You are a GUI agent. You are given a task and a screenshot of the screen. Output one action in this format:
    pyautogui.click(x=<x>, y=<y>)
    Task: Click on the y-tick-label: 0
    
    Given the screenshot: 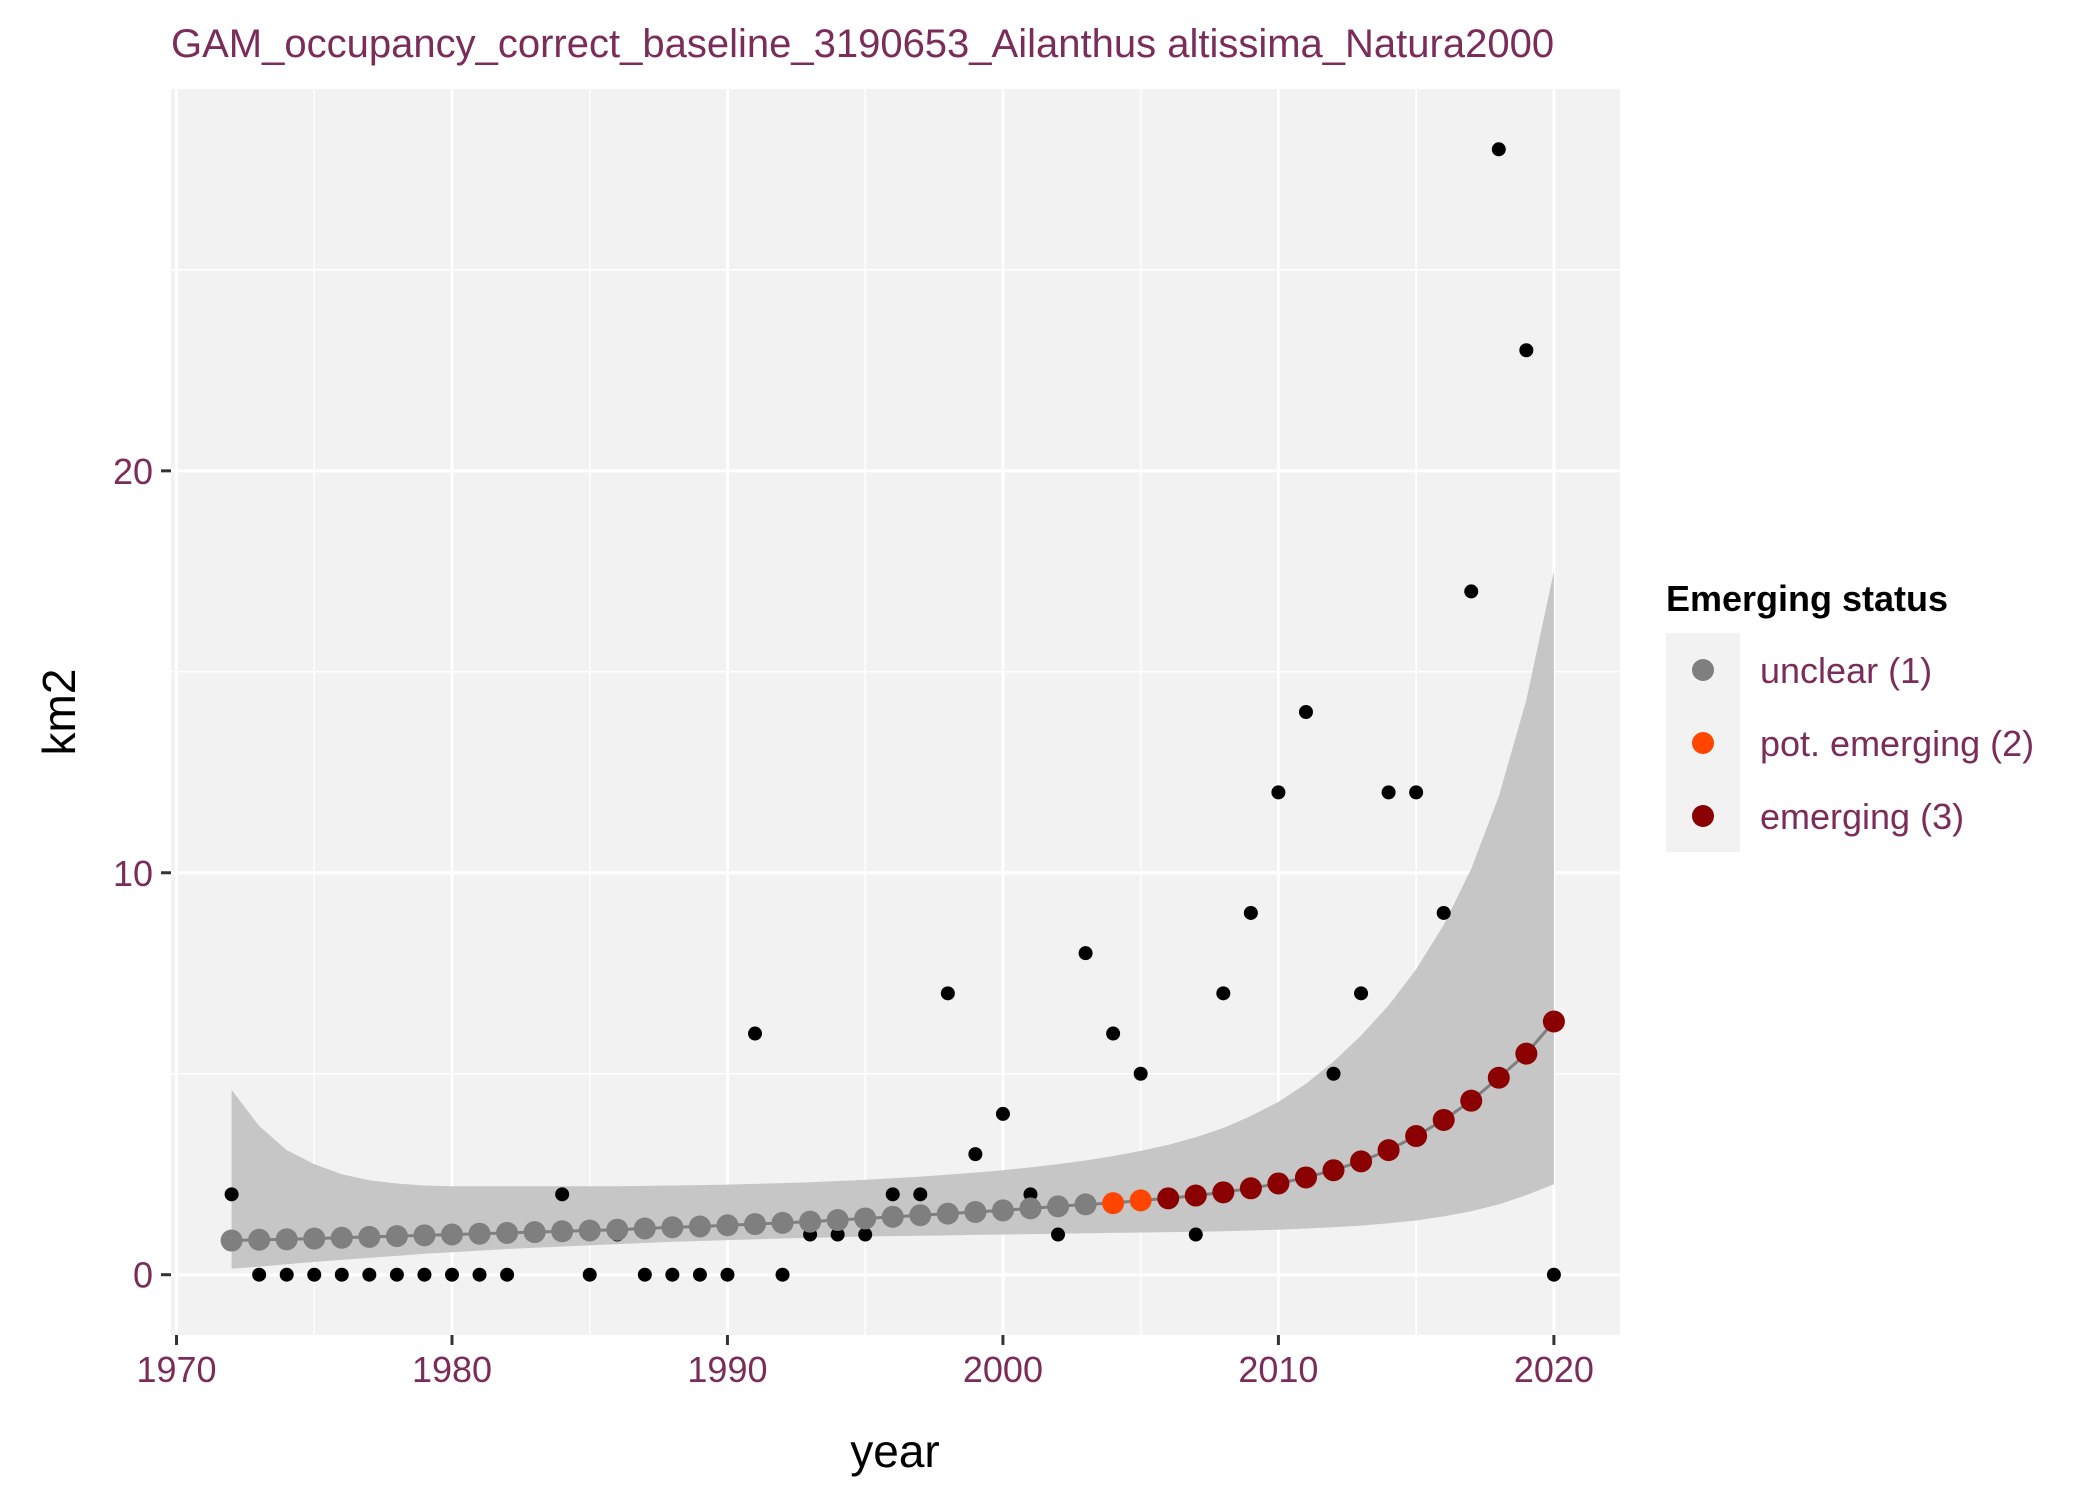 What is the action you would take?
    pyautogui.click(x=143, y=1275)
    